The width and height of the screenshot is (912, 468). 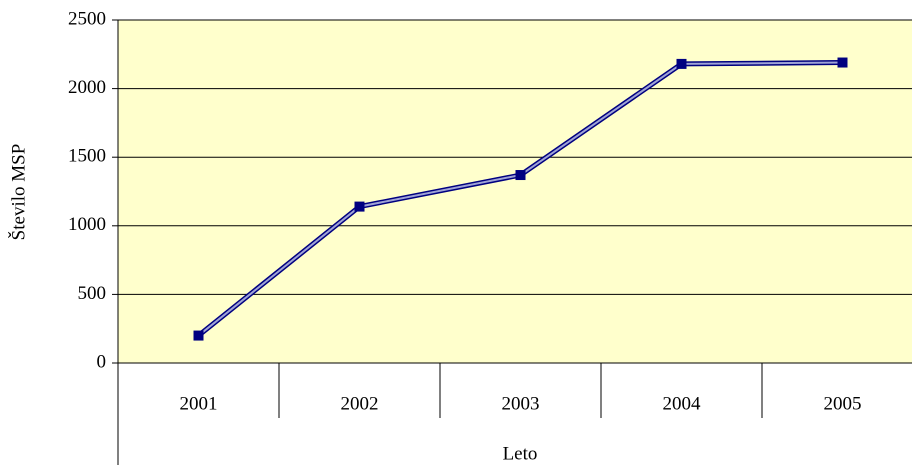 I want to click on y-tick-label: 2000, so click(x=87, y=87).